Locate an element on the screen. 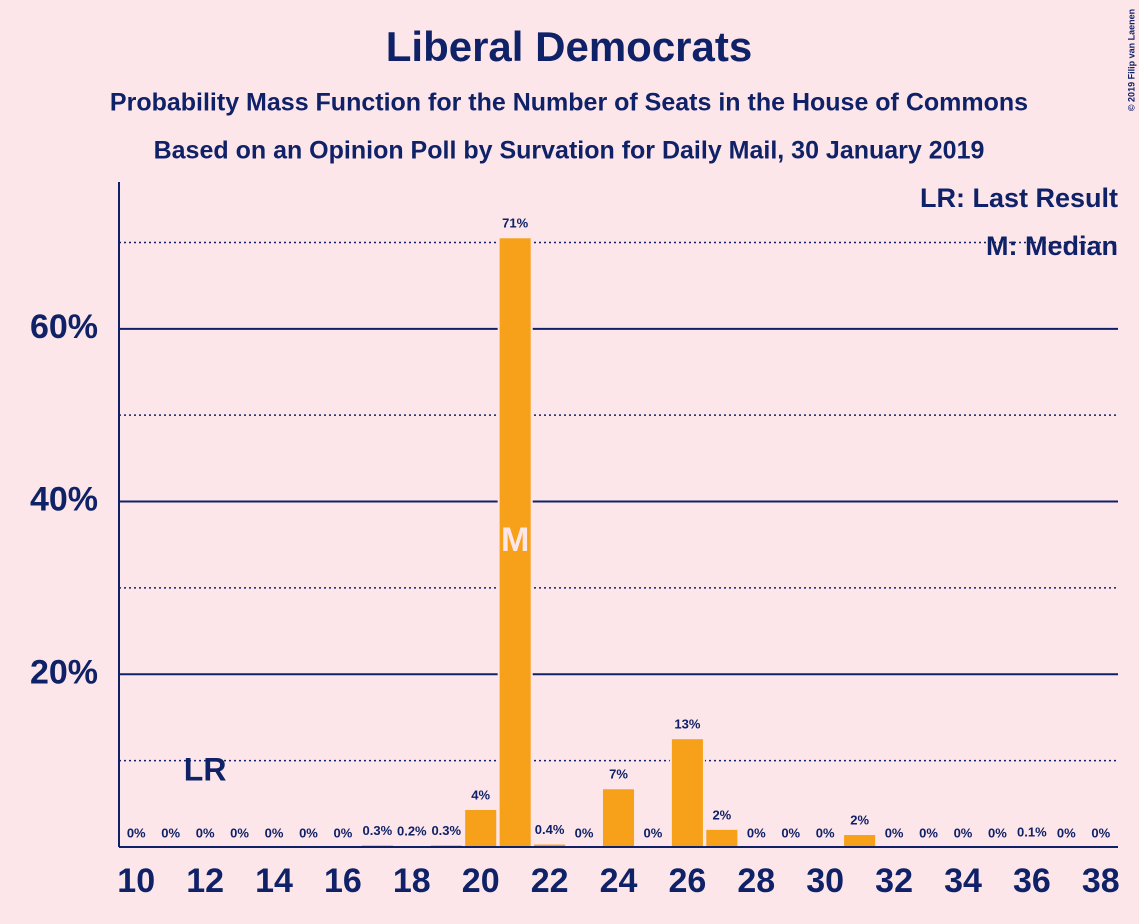  x-tick-label: 28 is located at coordinates (756, 881).